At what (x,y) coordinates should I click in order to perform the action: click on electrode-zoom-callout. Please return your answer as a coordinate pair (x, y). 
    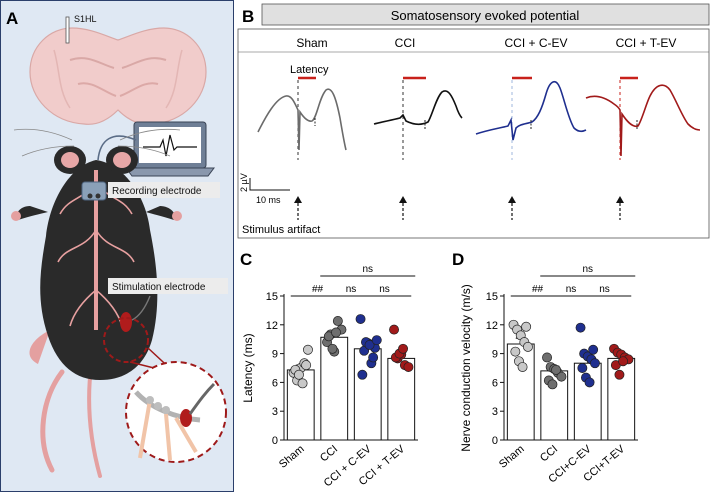
    Looking at the image, I should click on (165, 390).